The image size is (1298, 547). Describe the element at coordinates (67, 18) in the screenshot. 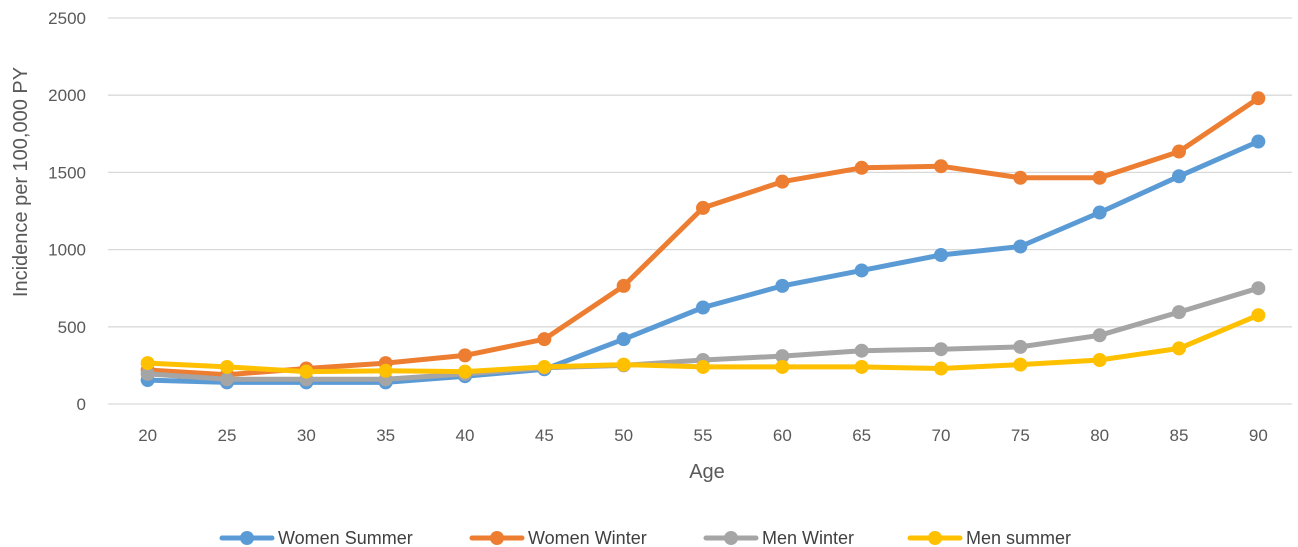

I see `y-tick-label: 2500` at that location.